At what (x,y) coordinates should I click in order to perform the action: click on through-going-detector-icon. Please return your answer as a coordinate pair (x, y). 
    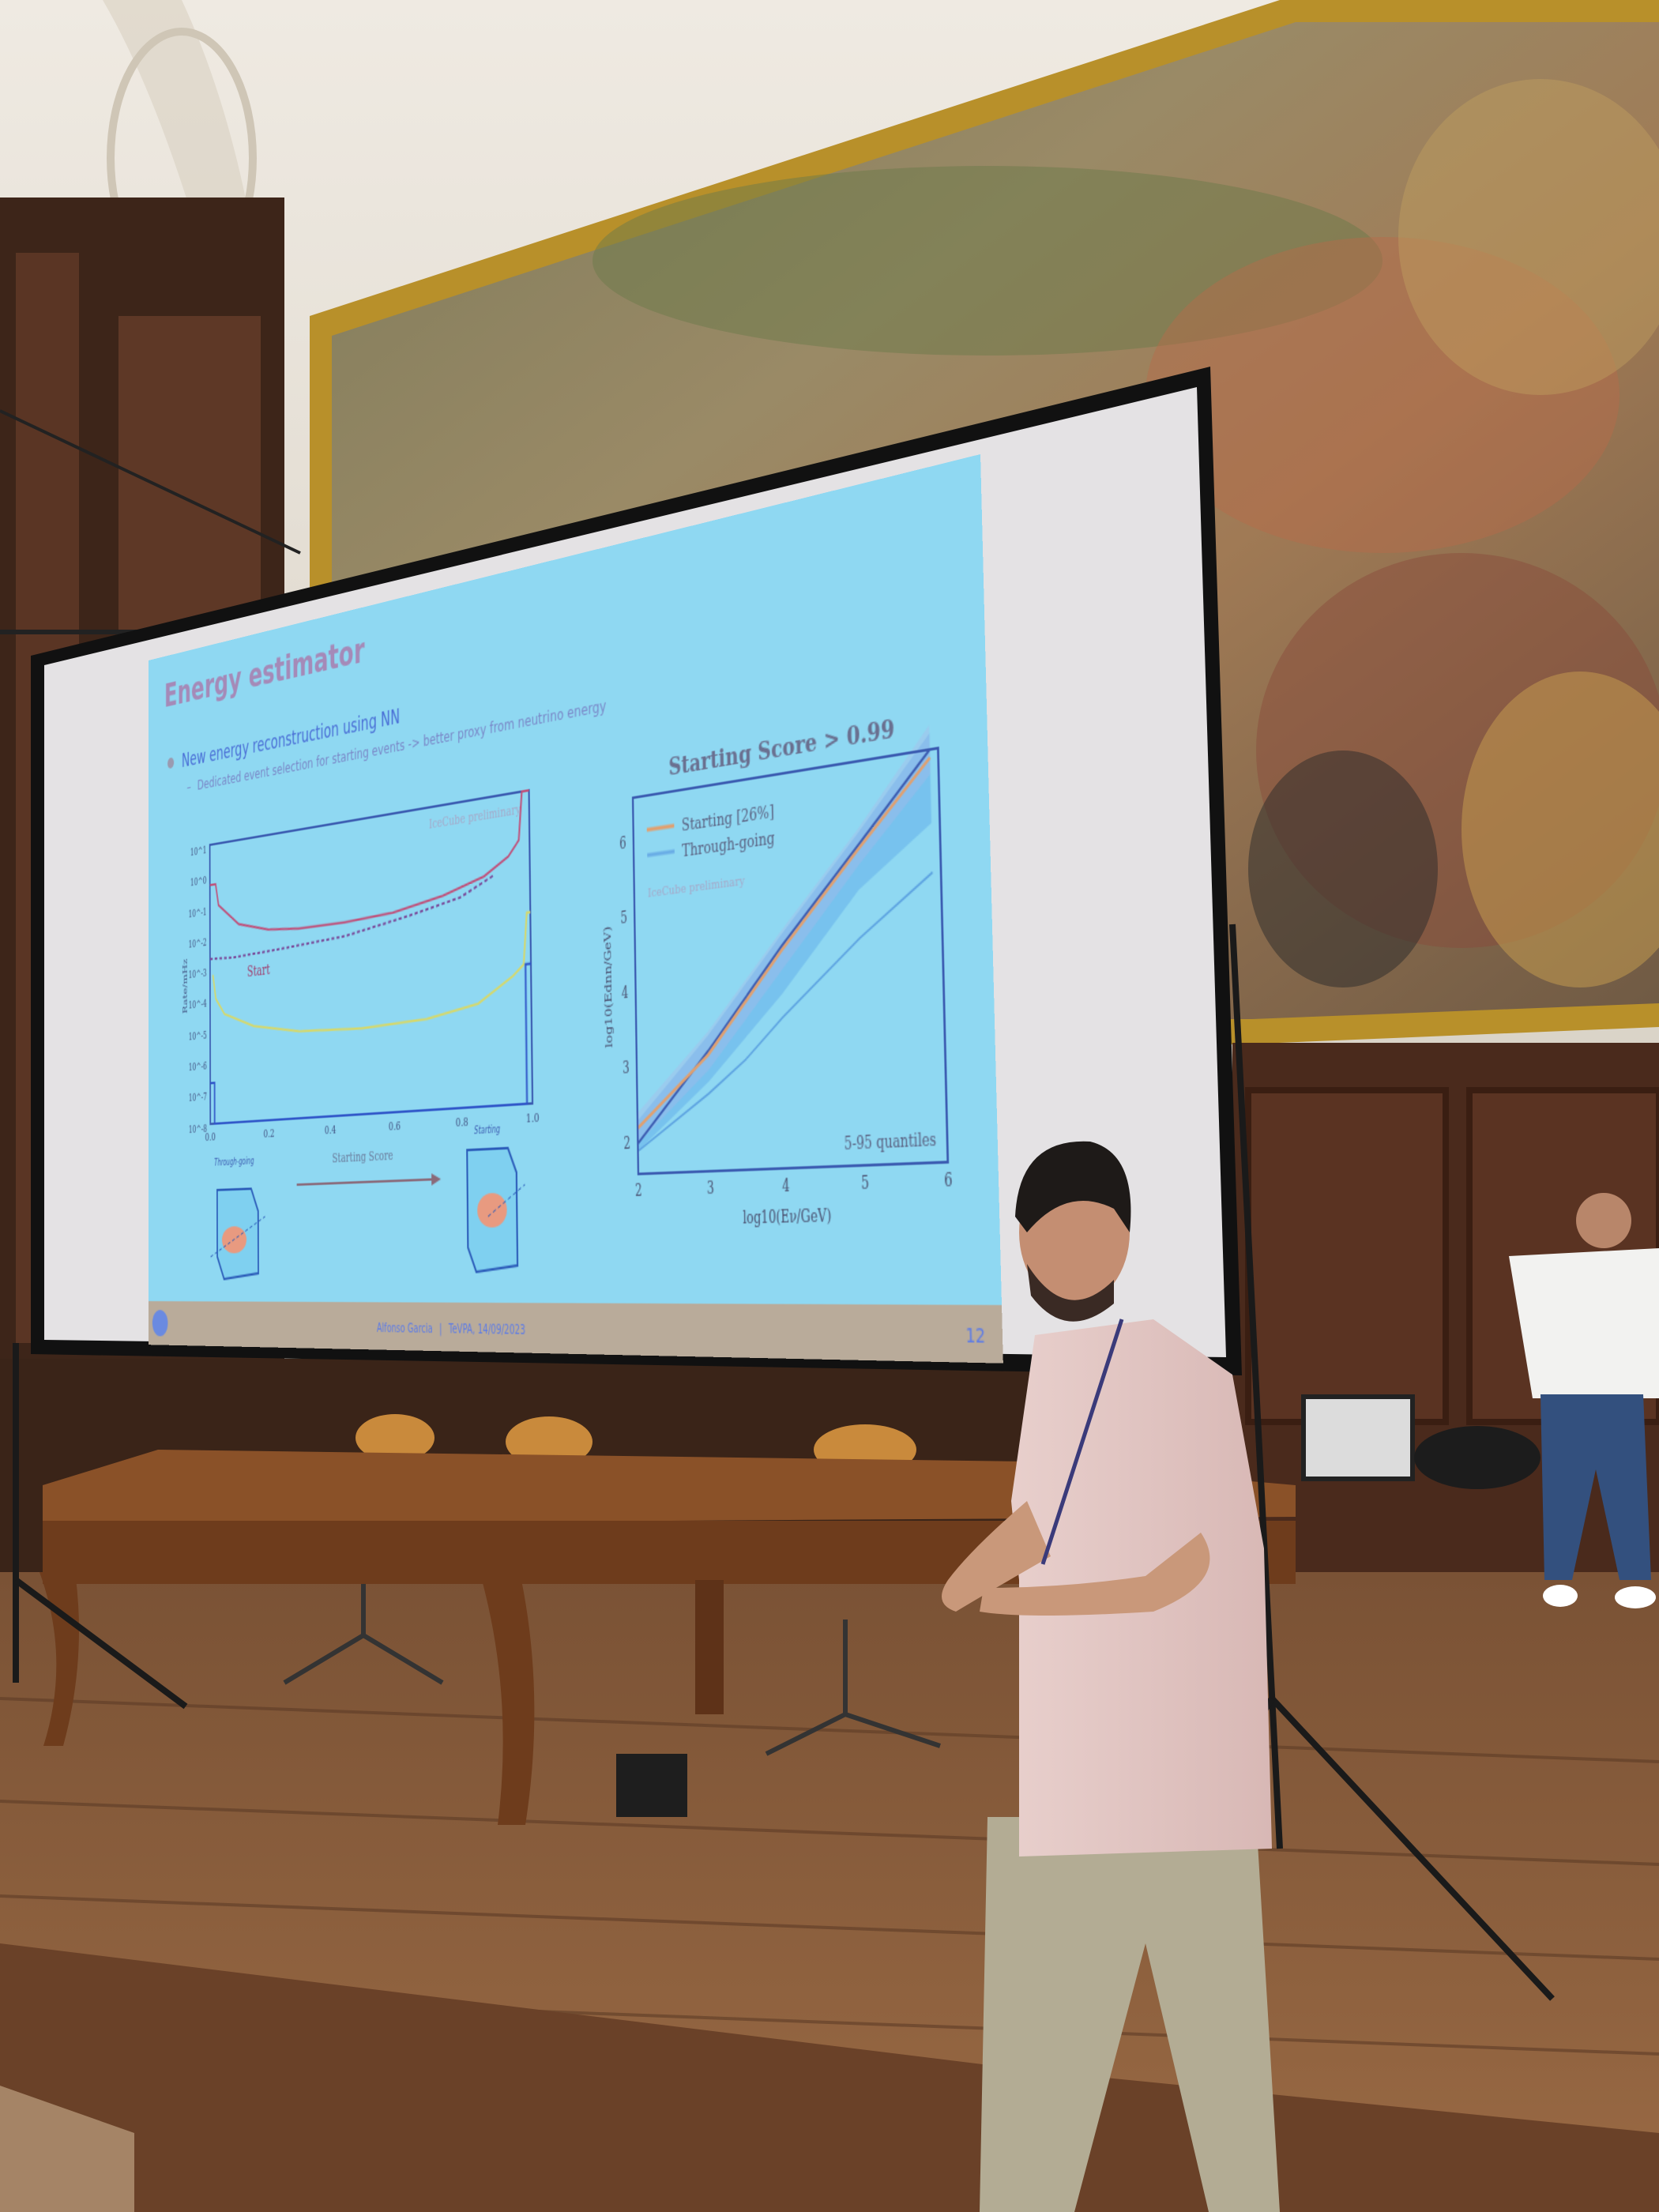
    Looking at the image, I should click on (238, 1234).